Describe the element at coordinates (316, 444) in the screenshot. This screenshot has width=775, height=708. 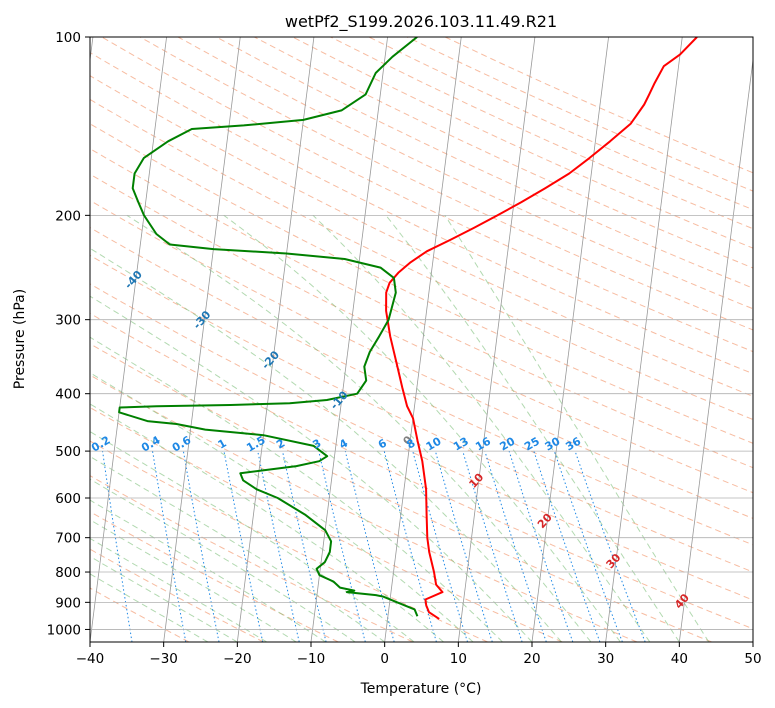
I see `mixing-ratio-label: 3` at that location.